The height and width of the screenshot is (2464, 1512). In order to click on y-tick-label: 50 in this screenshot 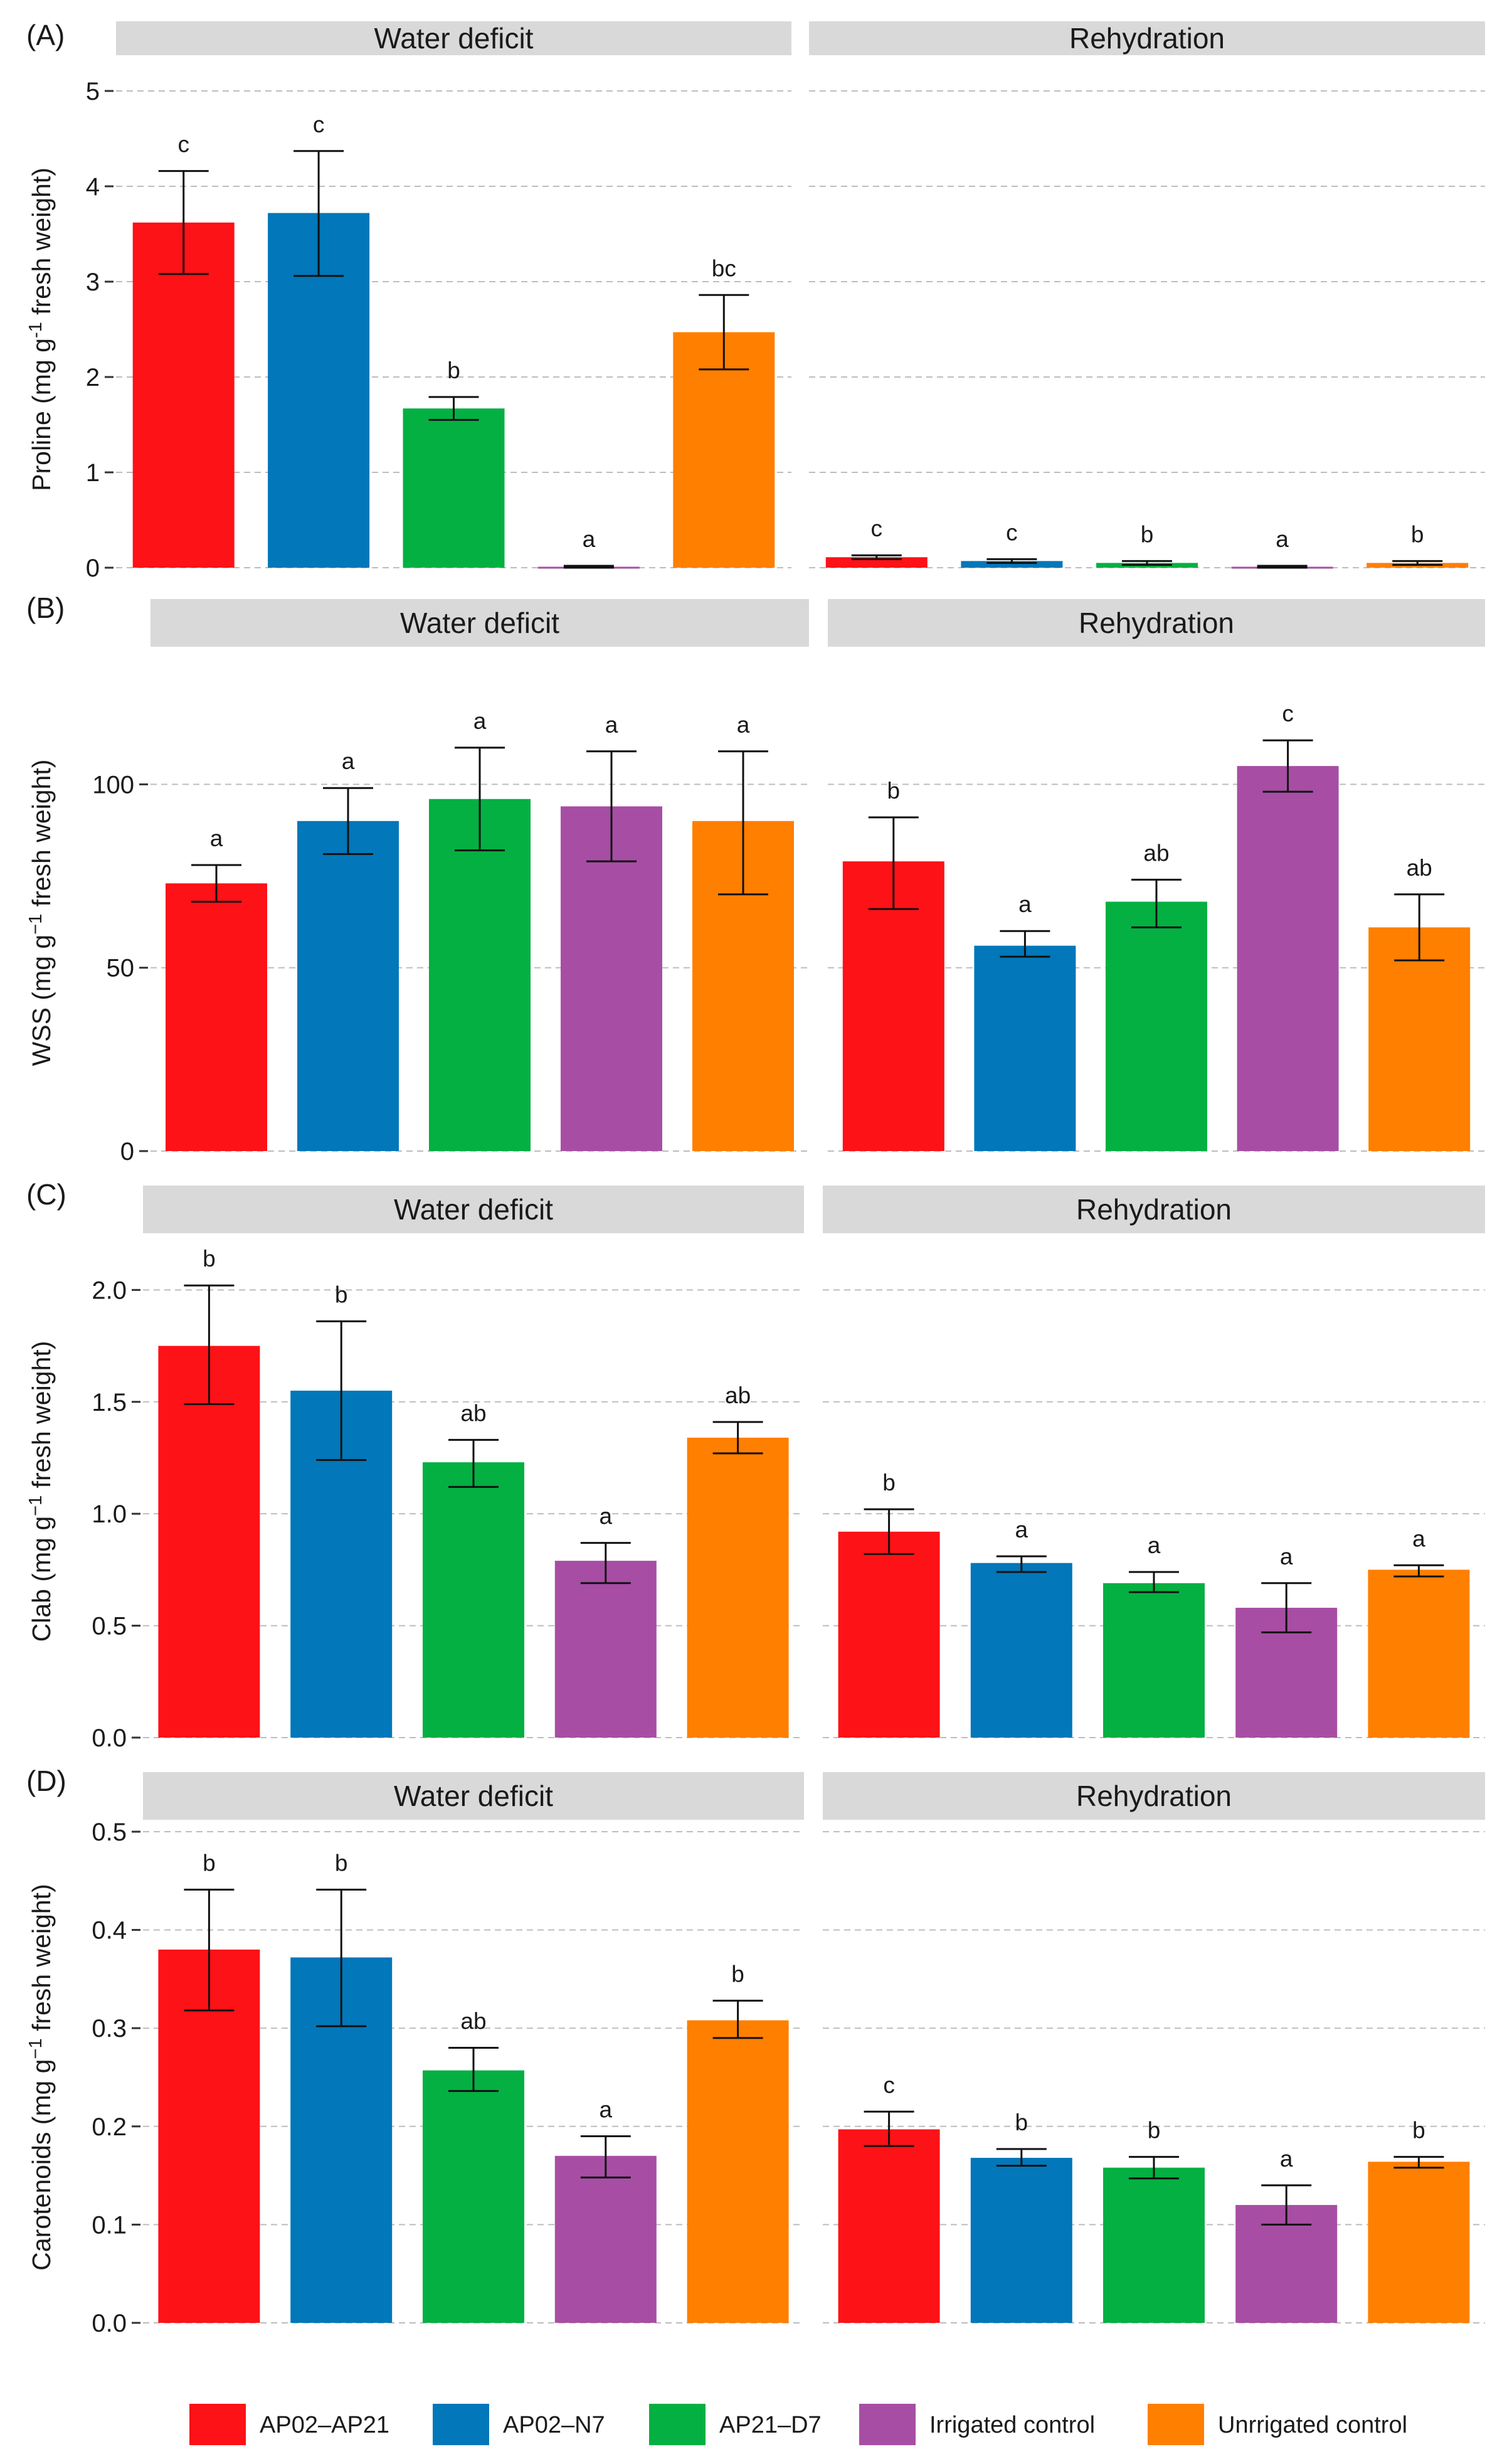, I will do `click(121, 968)`.